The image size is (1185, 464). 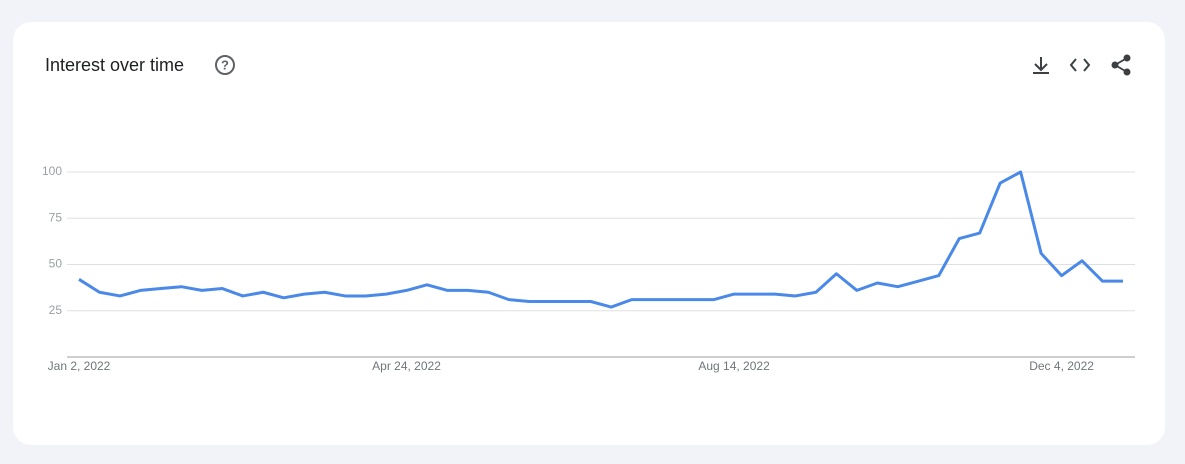 I want to click on help-icon: ?, so click(x=225, y=65).